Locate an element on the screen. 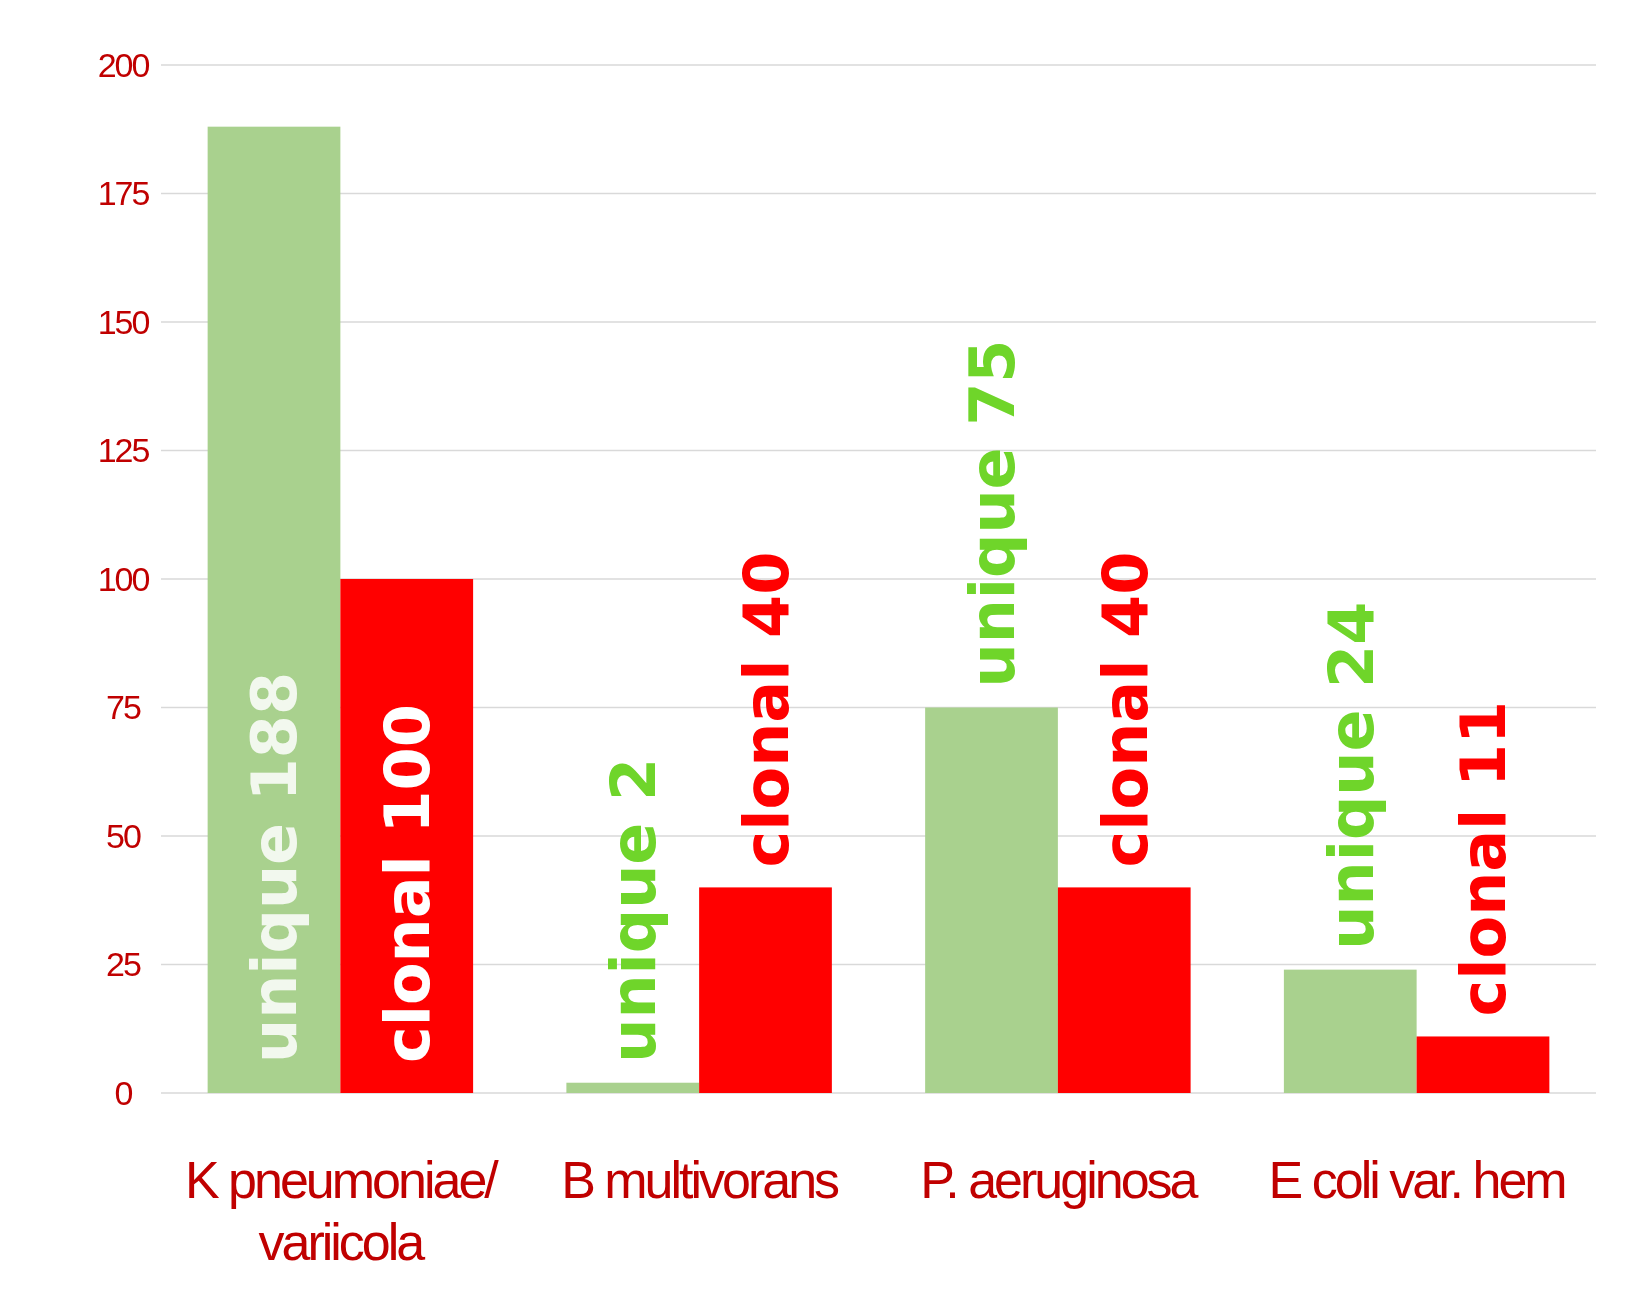  data-label: unique 2 is located at coordinates (634, 910).